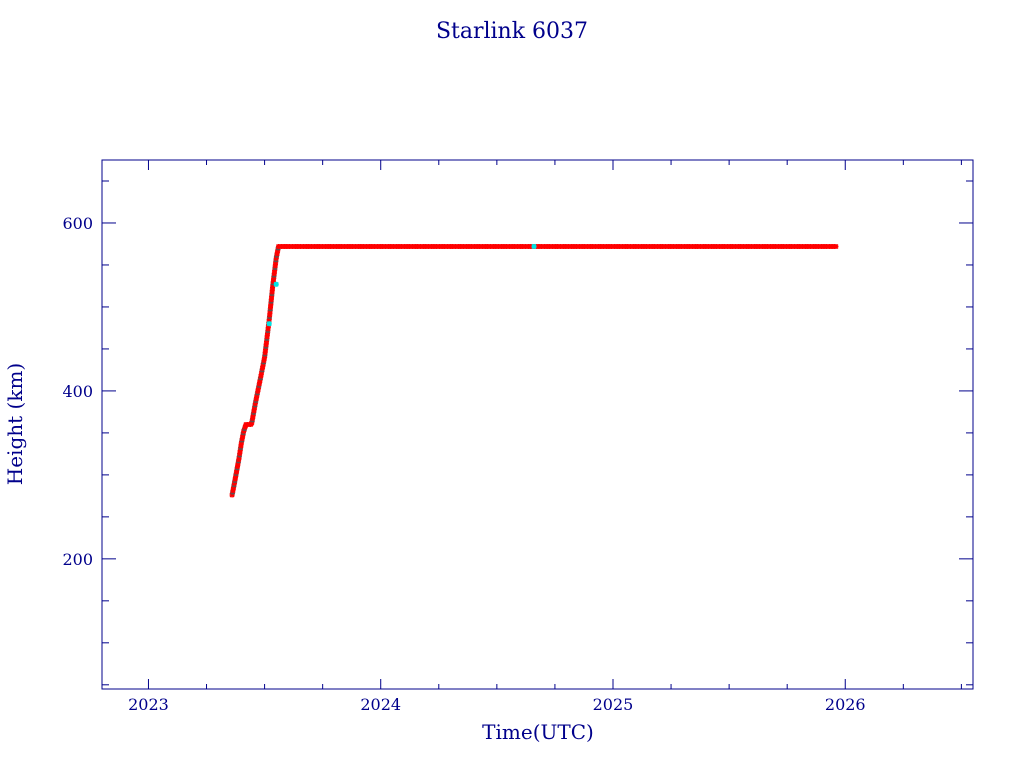 Image resolution: width=1024 pixels, height=768 pixels. What do you see at coordinates (15, 424) in the screenshot?
I see `y-axis-label: Height (km)` at bounding box center [15, 424].